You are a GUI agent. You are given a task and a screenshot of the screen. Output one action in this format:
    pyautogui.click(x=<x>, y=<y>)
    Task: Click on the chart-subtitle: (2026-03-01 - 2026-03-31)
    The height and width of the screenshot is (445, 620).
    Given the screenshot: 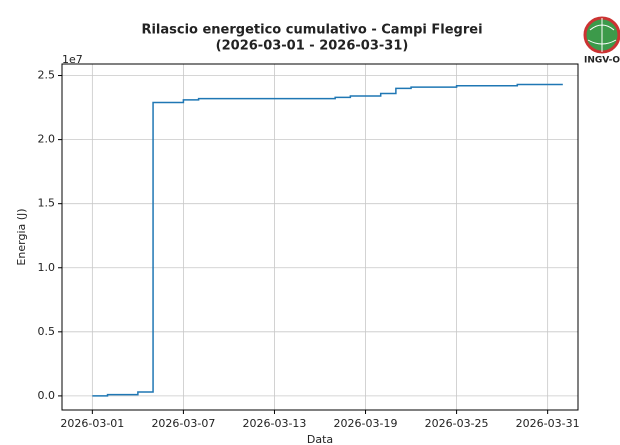 What is the action you would take?
    pyautogui.click(x=312, y=46)
    